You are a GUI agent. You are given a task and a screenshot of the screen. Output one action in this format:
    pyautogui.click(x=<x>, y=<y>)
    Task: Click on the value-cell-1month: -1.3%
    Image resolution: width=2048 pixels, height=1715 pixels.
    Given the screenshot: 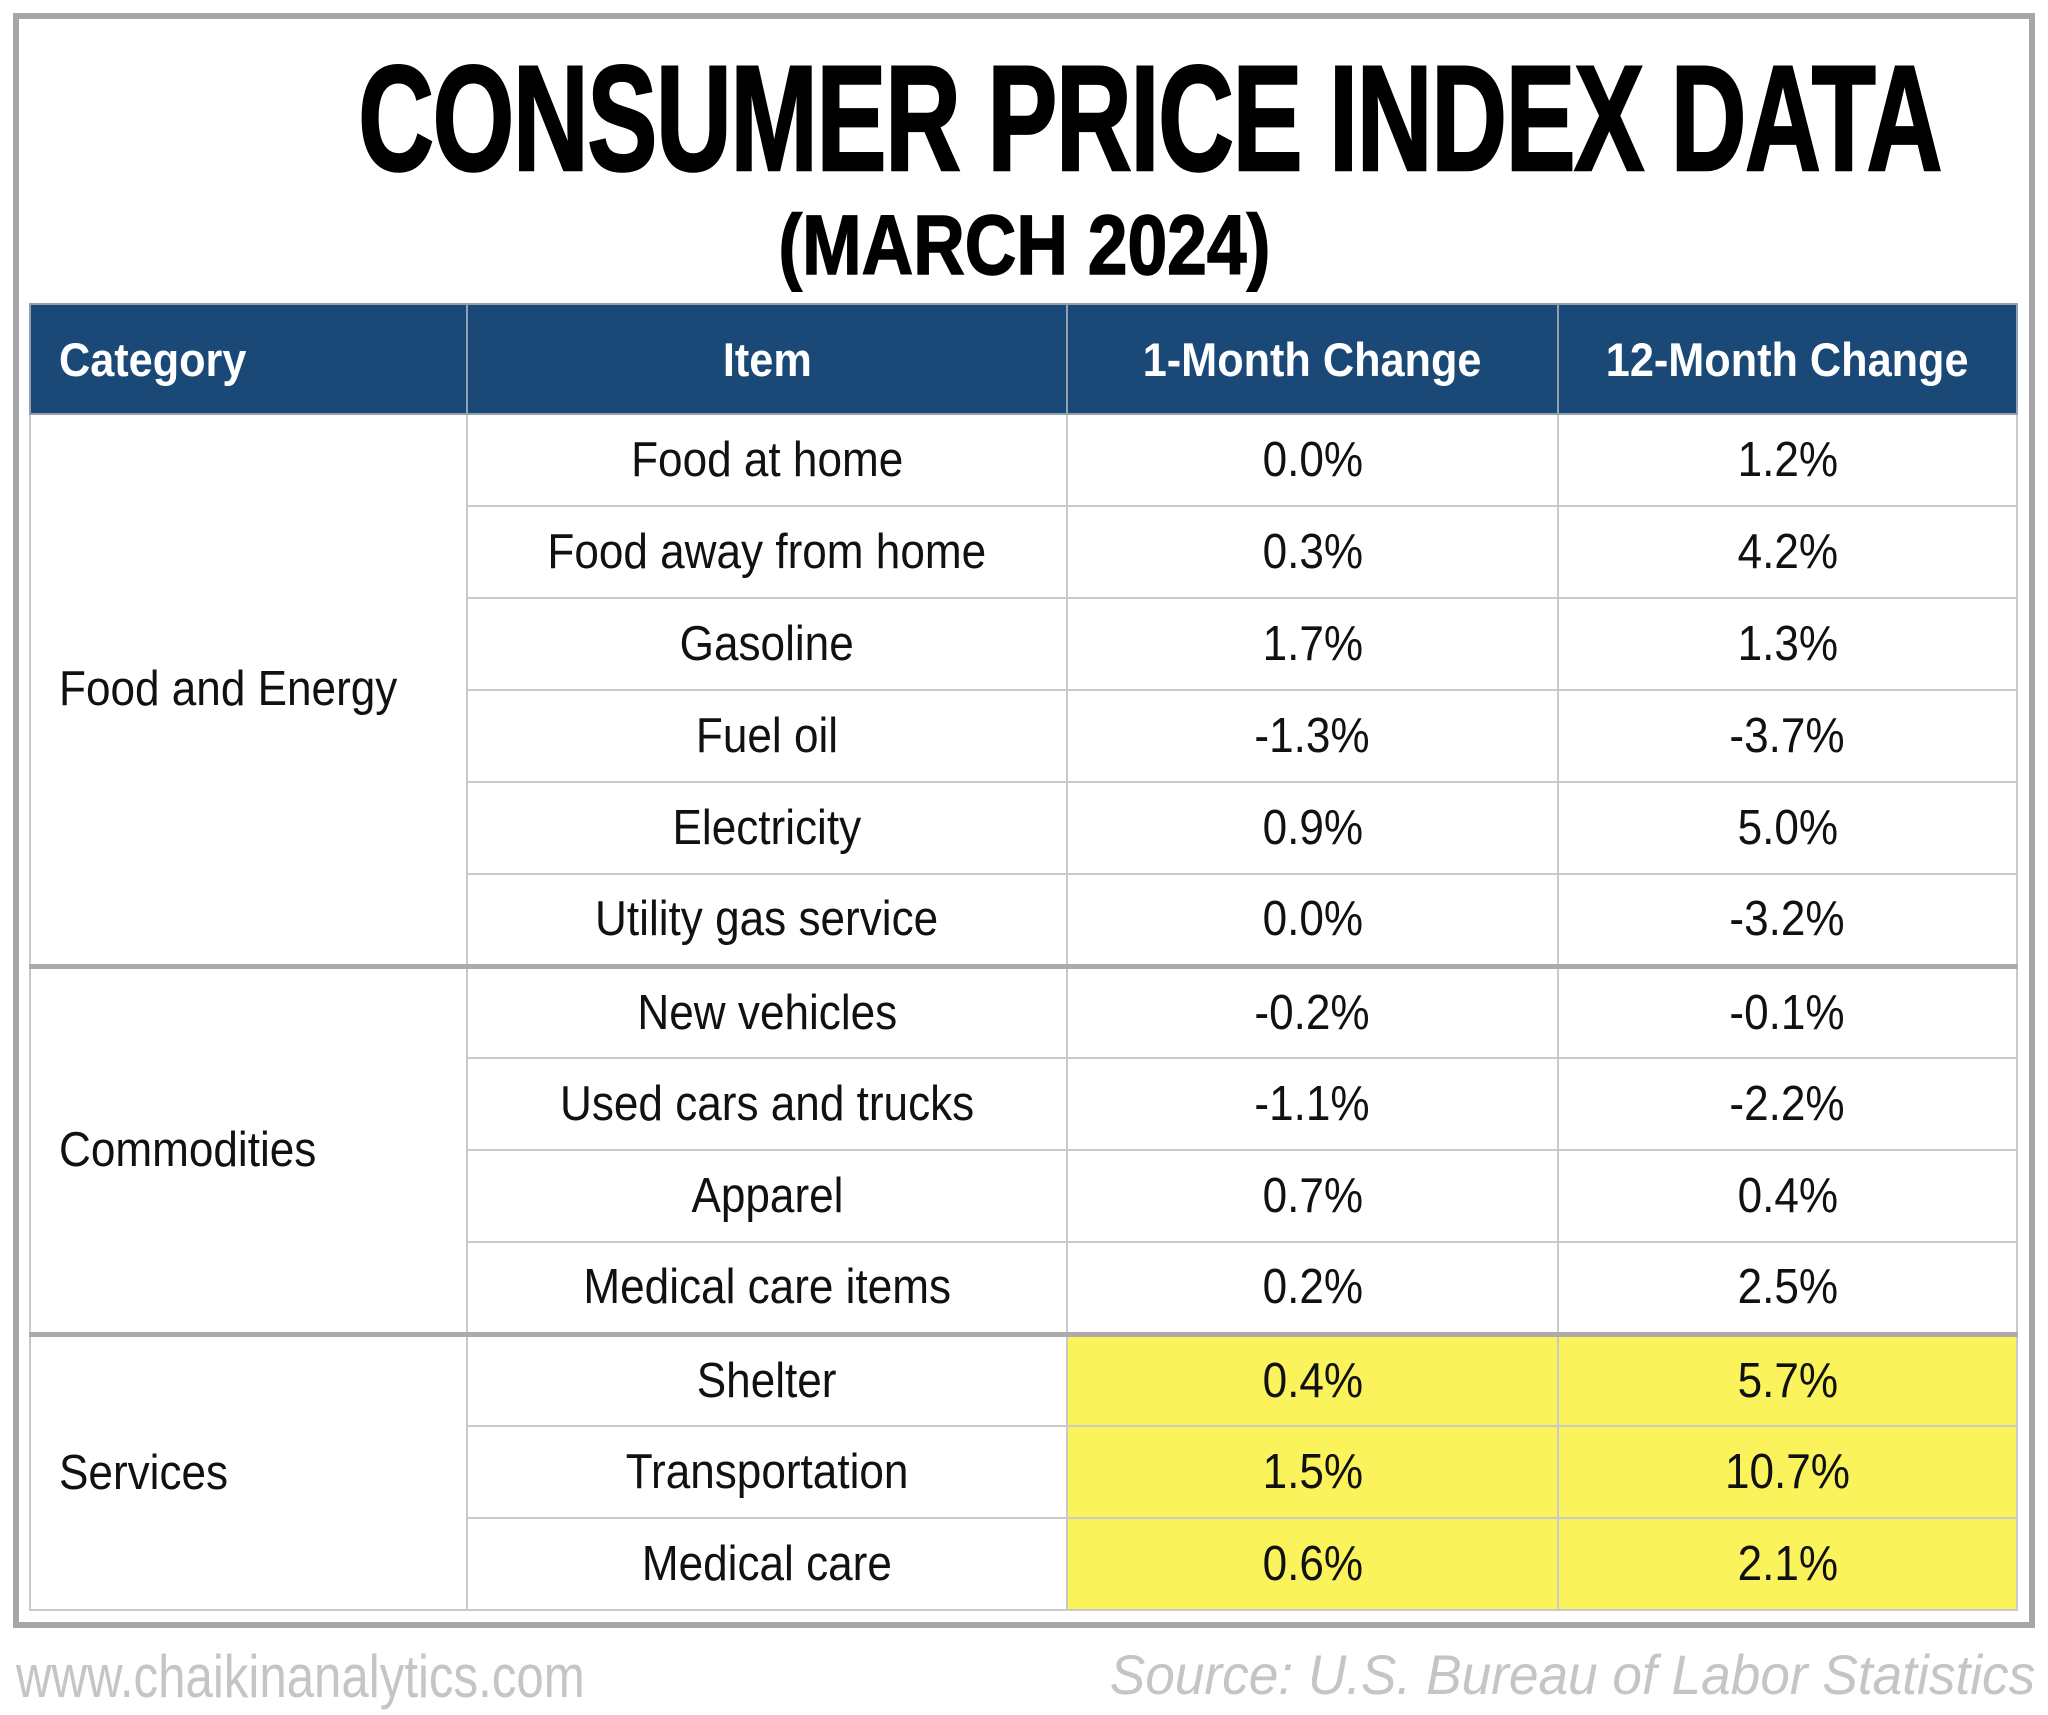 What is the action you would take?
    pyautogui.click(x=1312, y=736)
    